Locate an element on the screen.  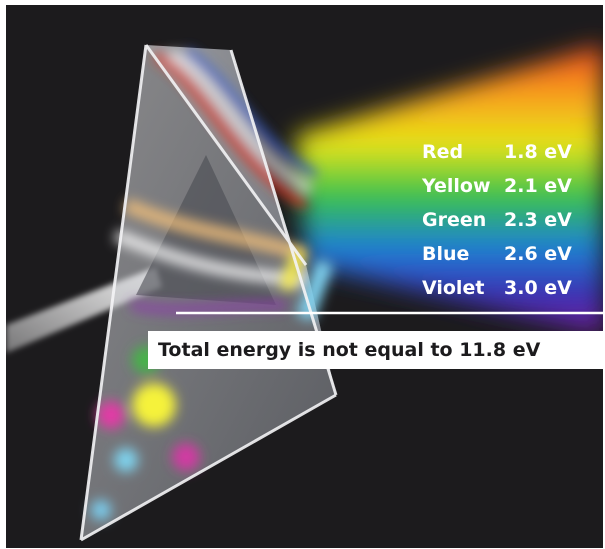
table-row: Red 1.8 eV is located at coordinates (497, 152).